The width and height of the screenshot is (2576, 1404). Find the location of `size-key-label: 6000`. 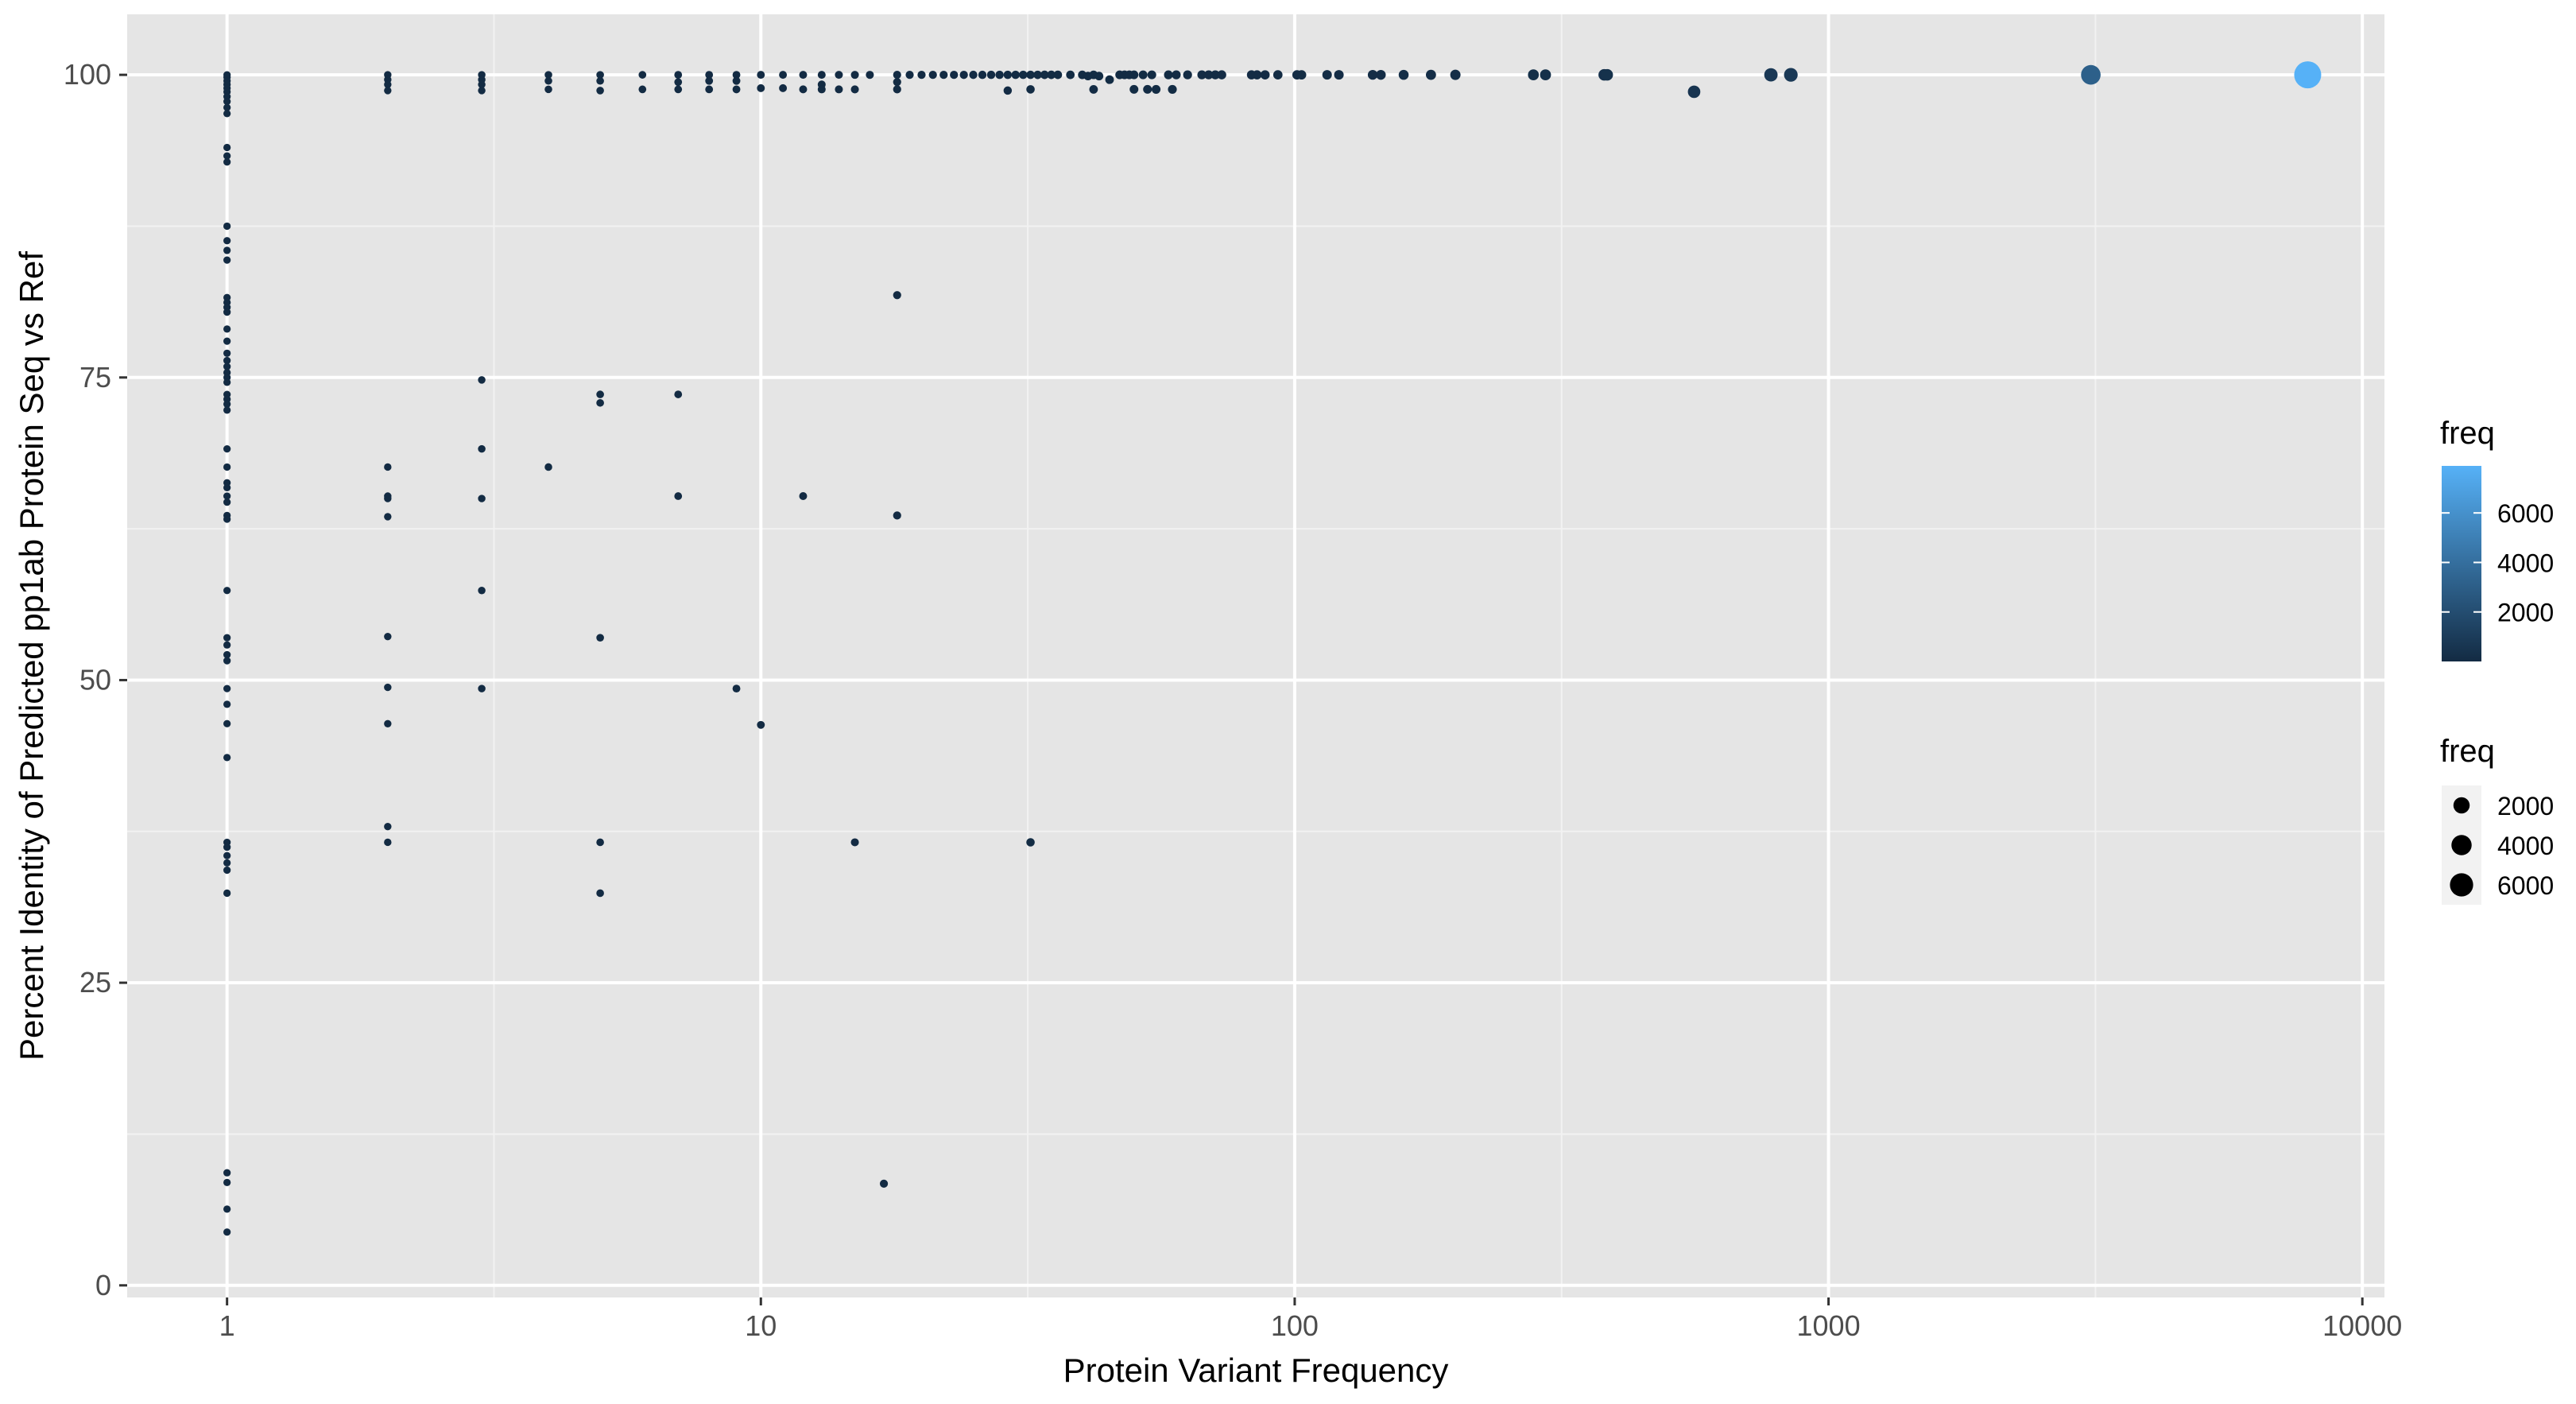

size-key-label: 6000 is located at coordinates (2525, 885).